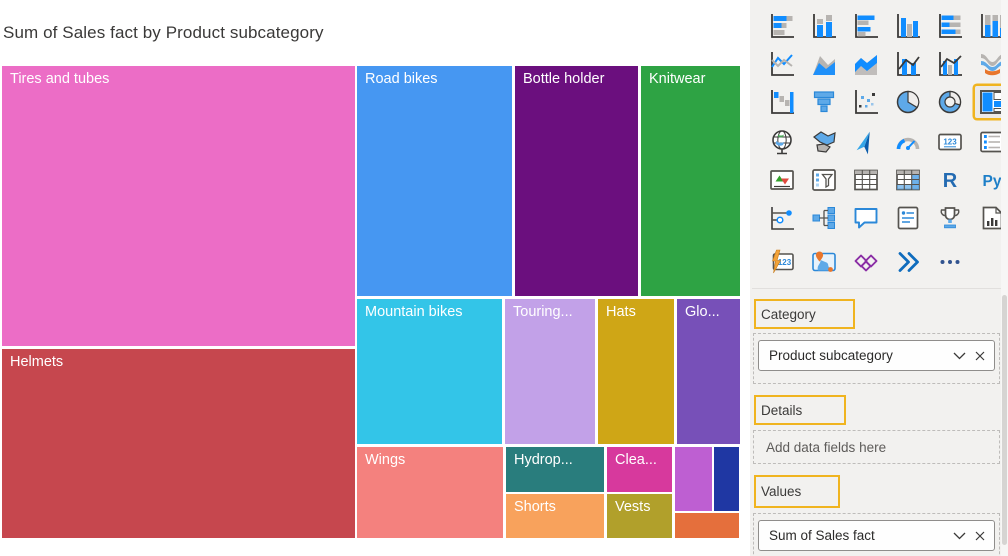  Describe the element at coordinates (385, 460) in the screenshot. I see `treemap-tile-label: Wings` at that location.